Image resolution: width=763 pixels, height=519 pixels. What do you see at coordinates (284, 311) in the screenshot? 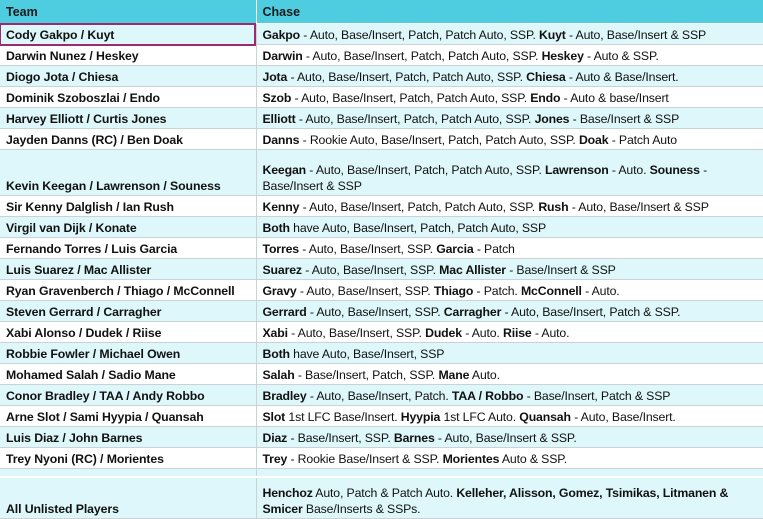
I see `chase-player-name: Gerrard` at bounding box center [284, 311].